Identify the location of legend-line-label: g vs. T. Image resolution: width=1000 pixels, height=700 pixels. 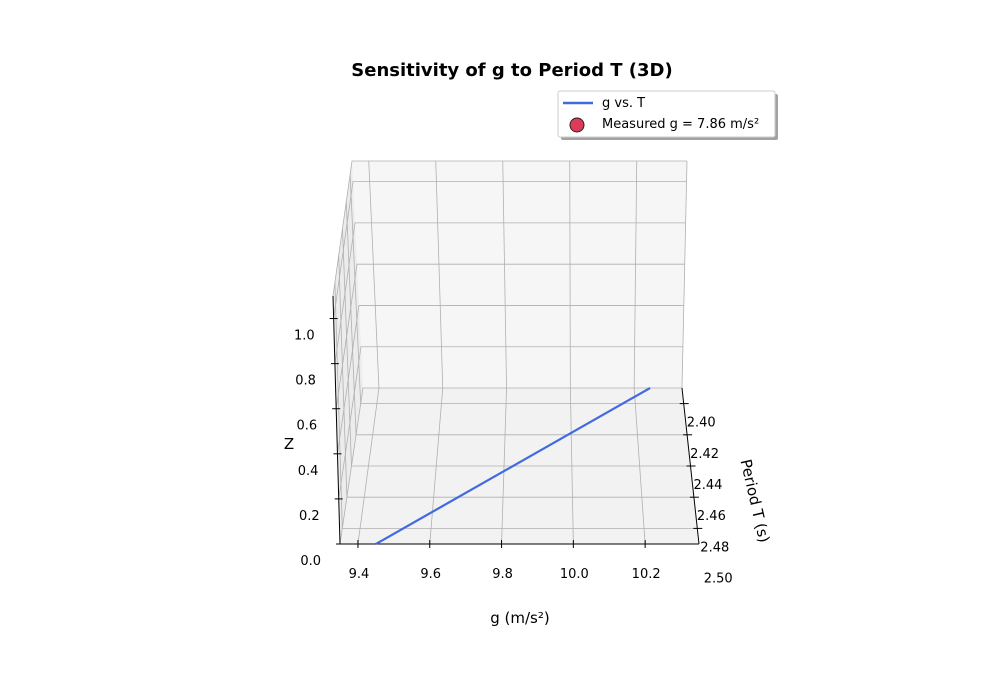
(623, 103).